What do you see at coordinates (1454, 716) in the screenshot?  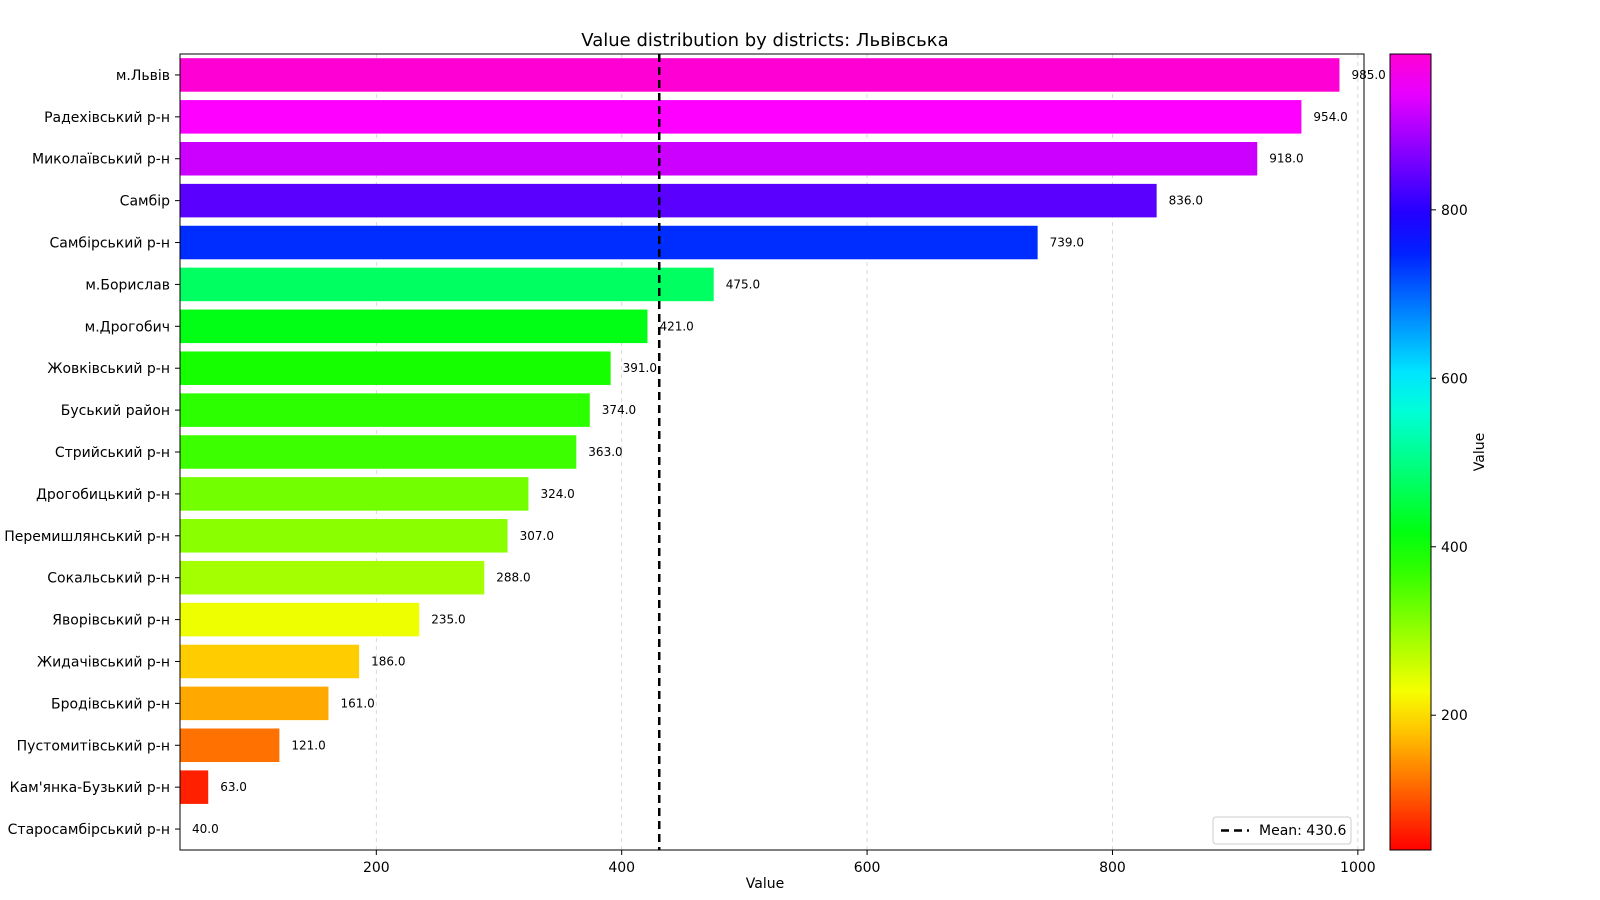 I see `colorbar-tick-label: 200` at bounding box center [1454, 716].